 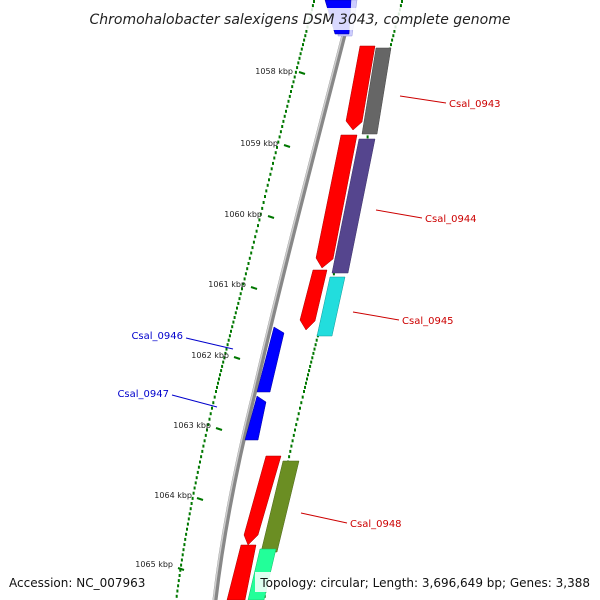 I want to click on kbp-label-1065: 1065 kbp, so click(x=154, y=564).